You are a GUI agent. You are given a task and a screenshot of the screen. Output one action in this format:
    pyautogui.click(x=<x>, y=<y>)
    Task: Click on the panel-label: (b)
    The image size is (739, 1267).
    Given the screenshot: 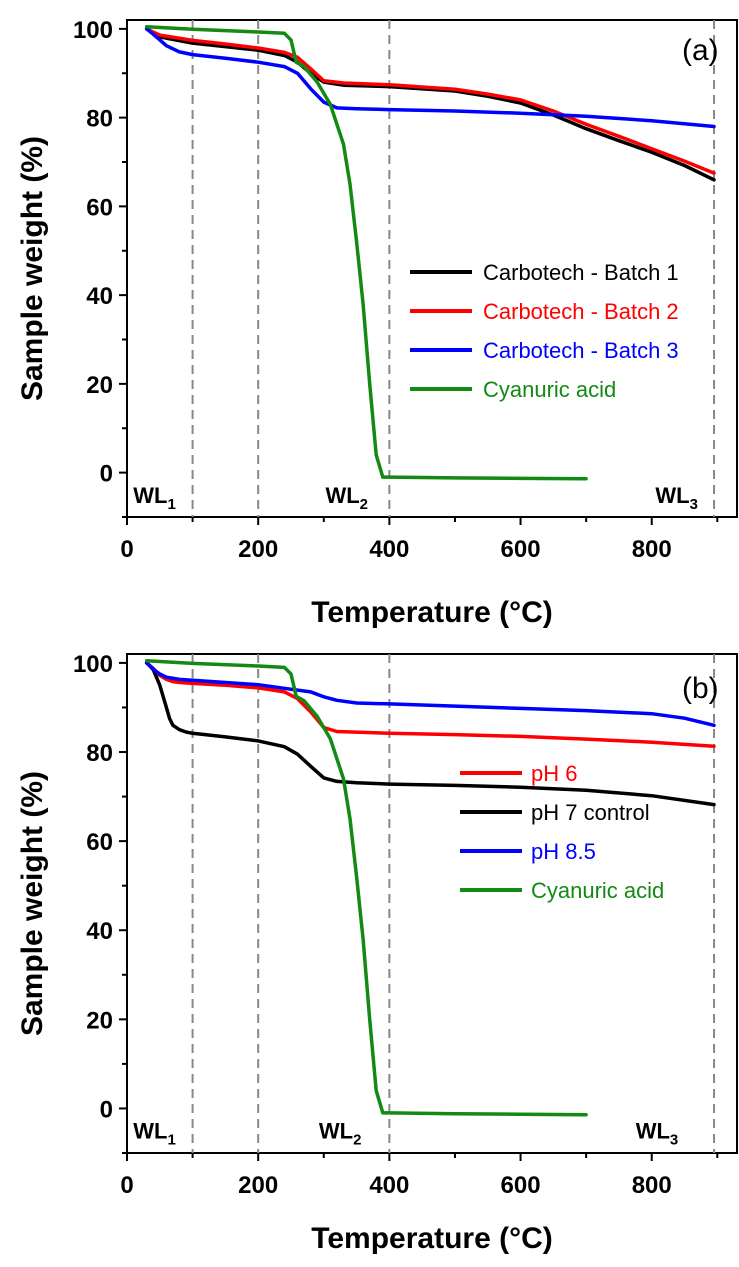 What is the action you would take?
    pyautogui.click(x=700, y=688)
    